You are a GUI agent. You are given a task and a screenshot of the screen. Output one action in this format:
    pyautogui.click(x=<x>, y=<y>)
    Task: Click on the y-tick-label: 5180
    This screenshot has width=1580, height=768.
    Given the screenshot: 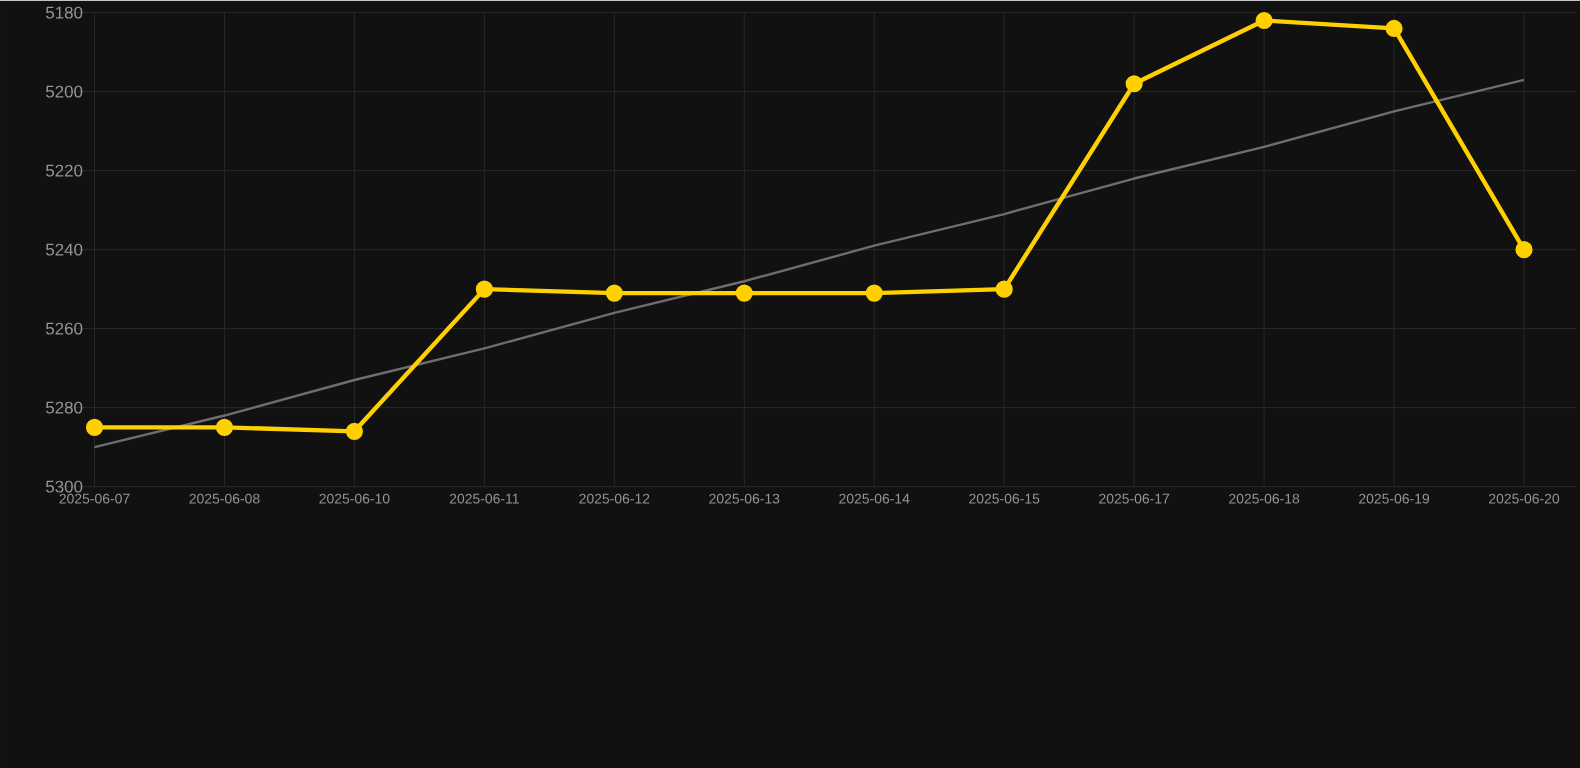 What is the action you would take?
    pyautogui.click(x=64, y=12)
    